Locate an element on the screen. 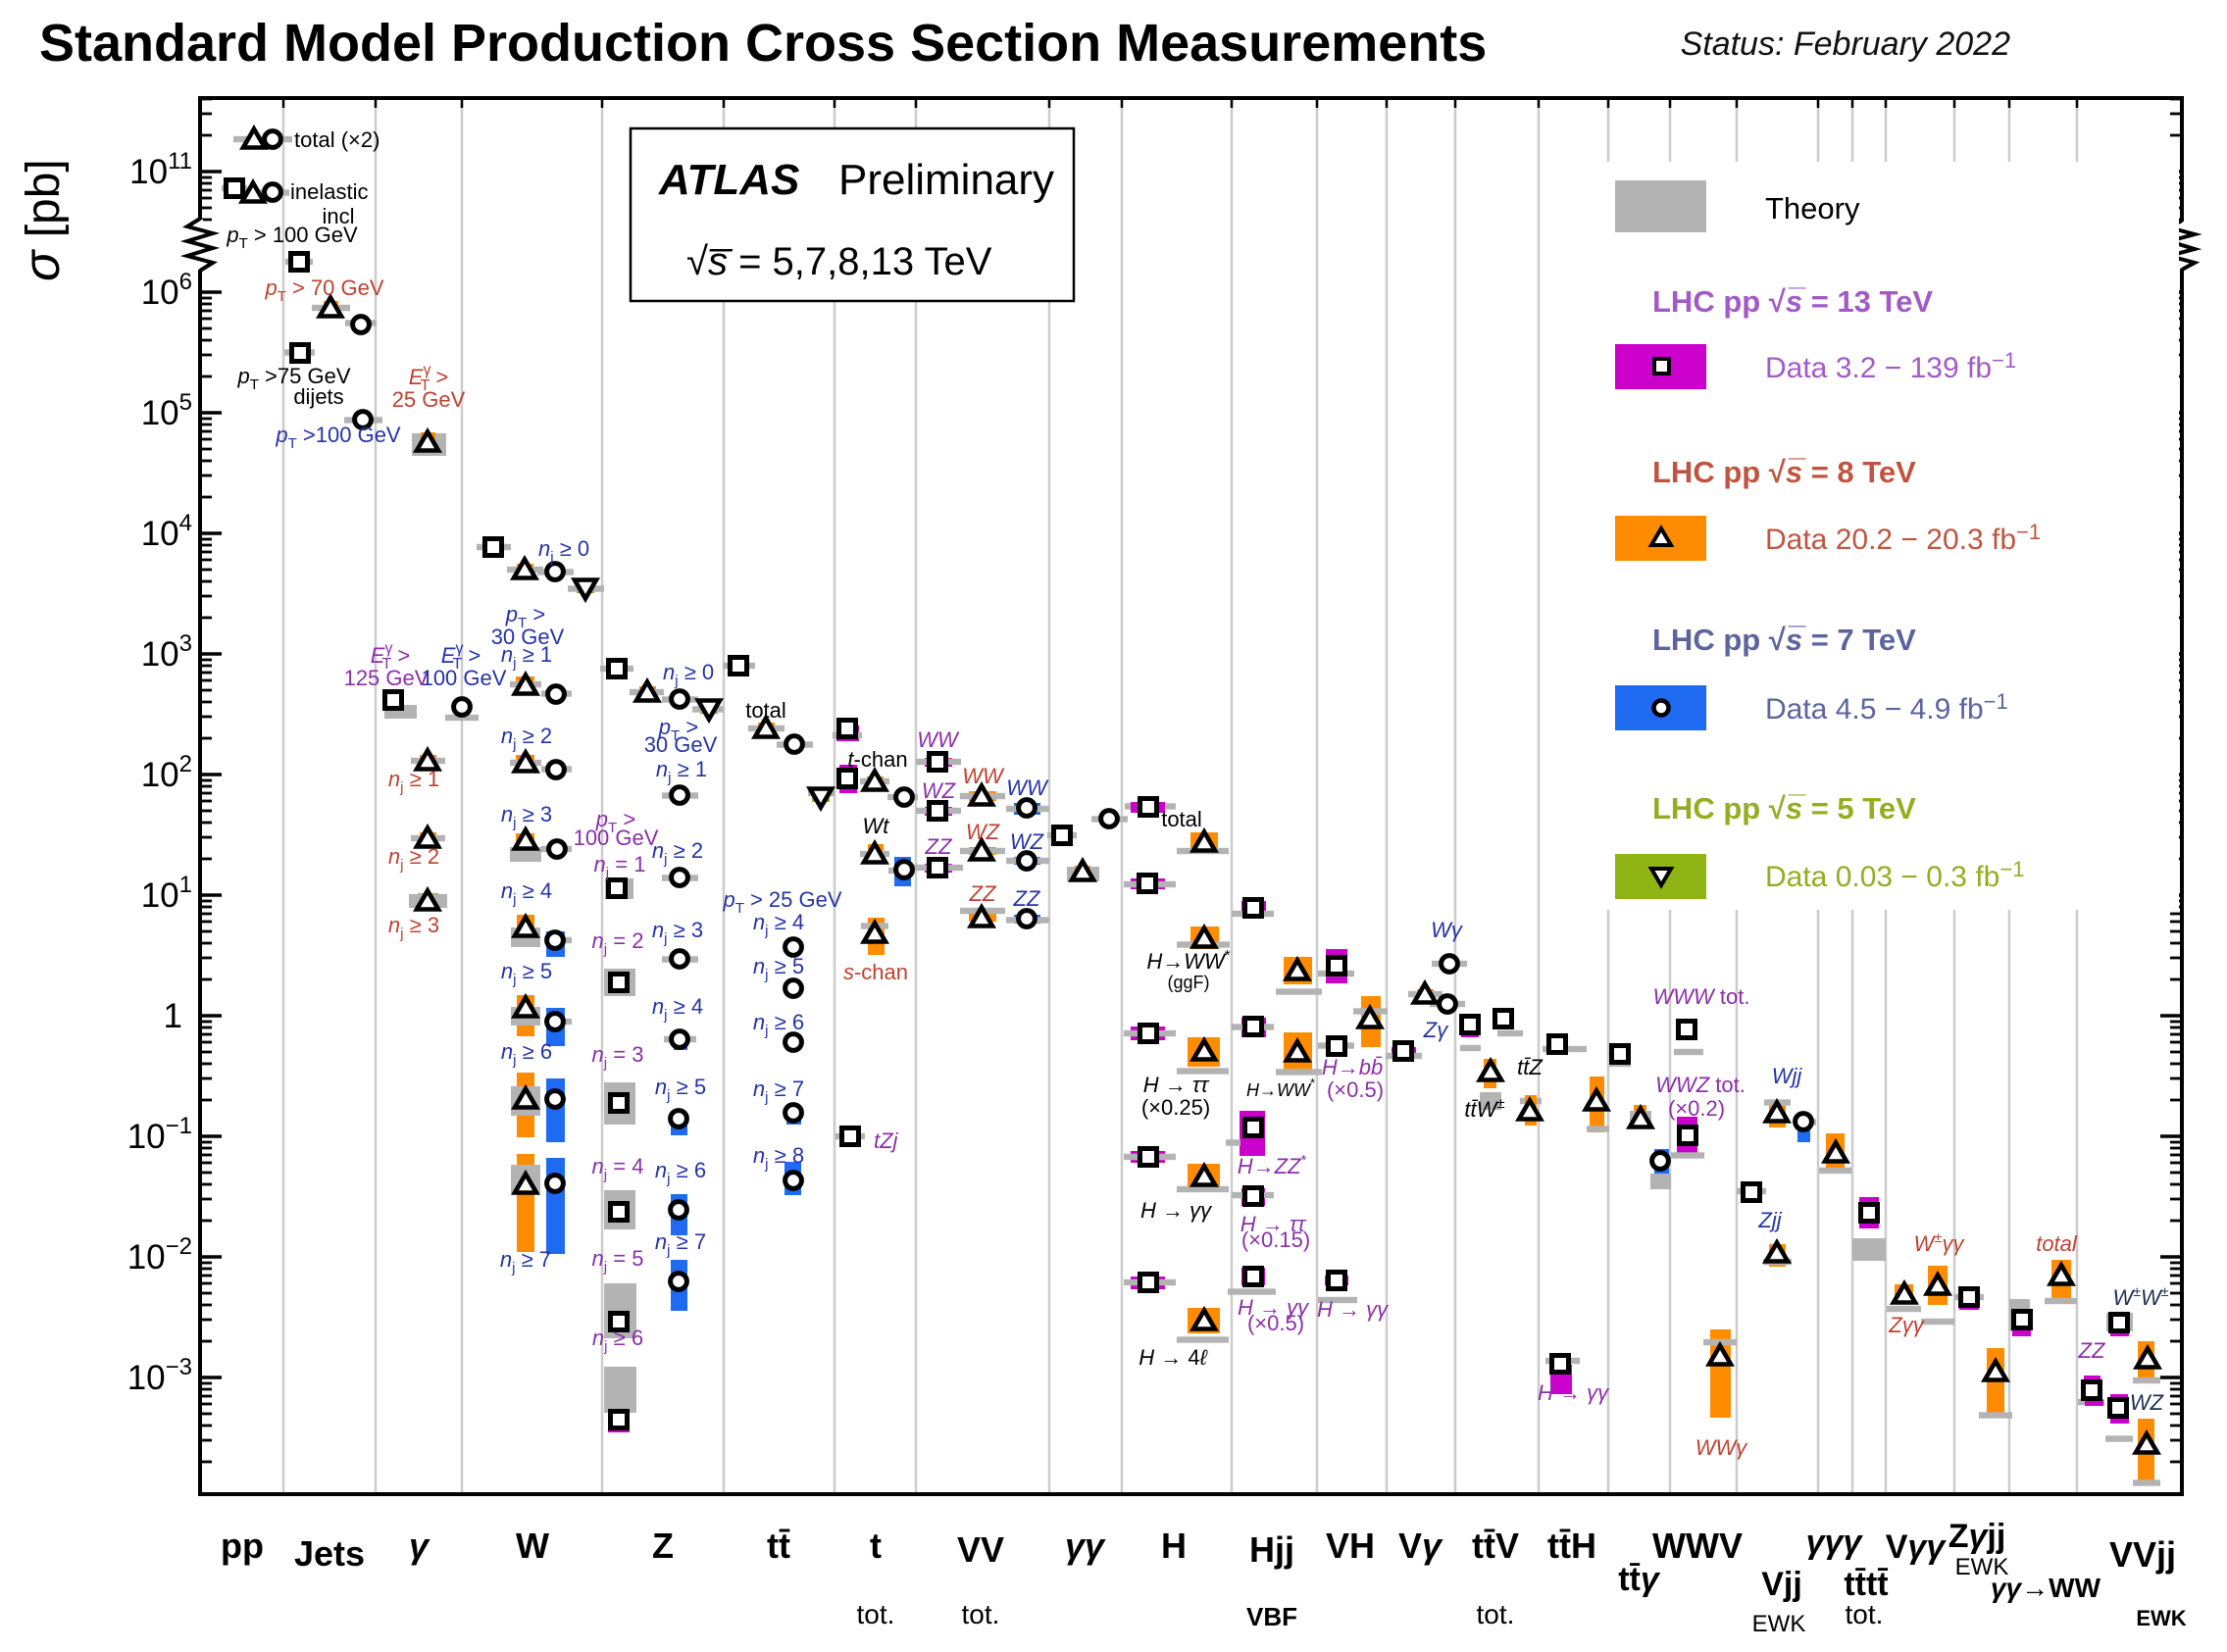  svg-text: ATLAS is located at coordinates (728, 180).